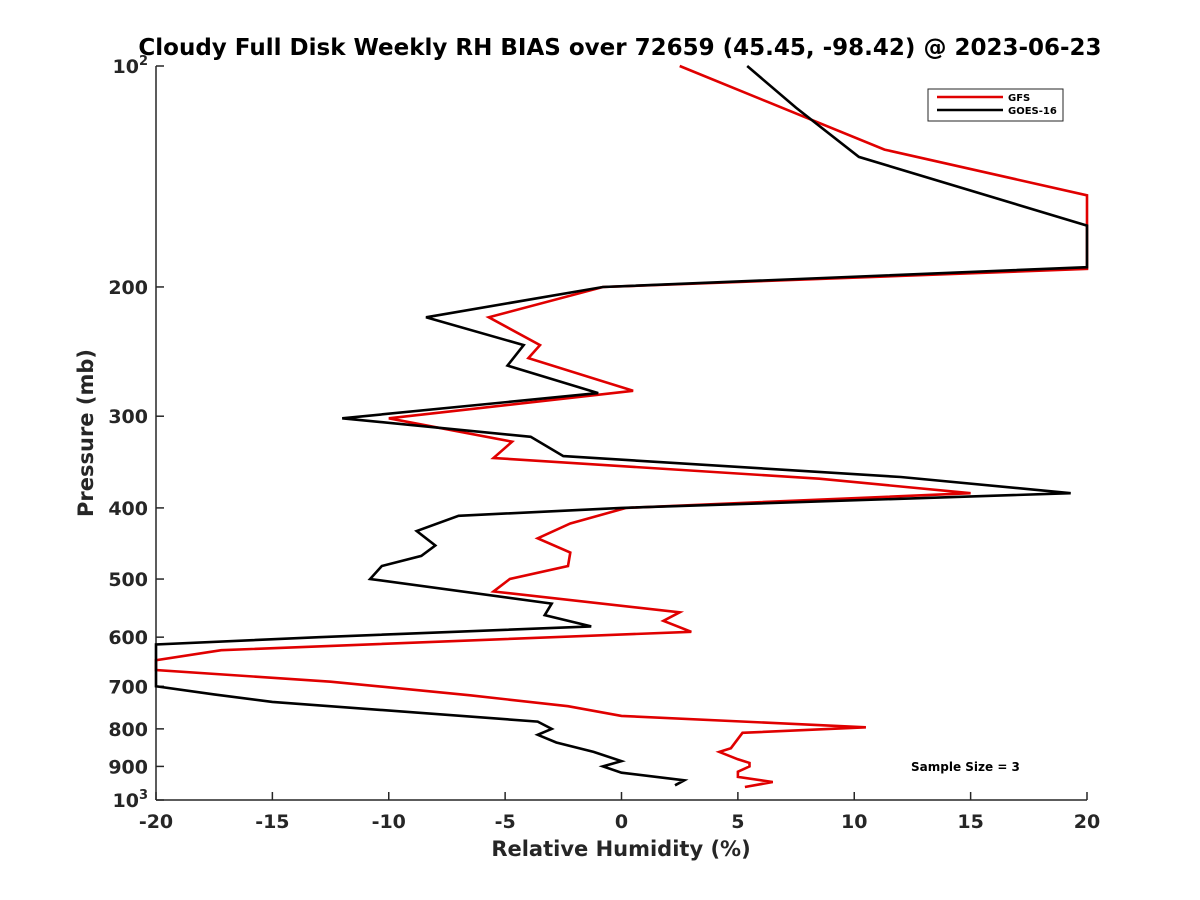 This screenshot has width=1200, height=900. Describe the element at coordinates (505, 822) in the screenshot. I see `x-tick-label: -5` at that location.